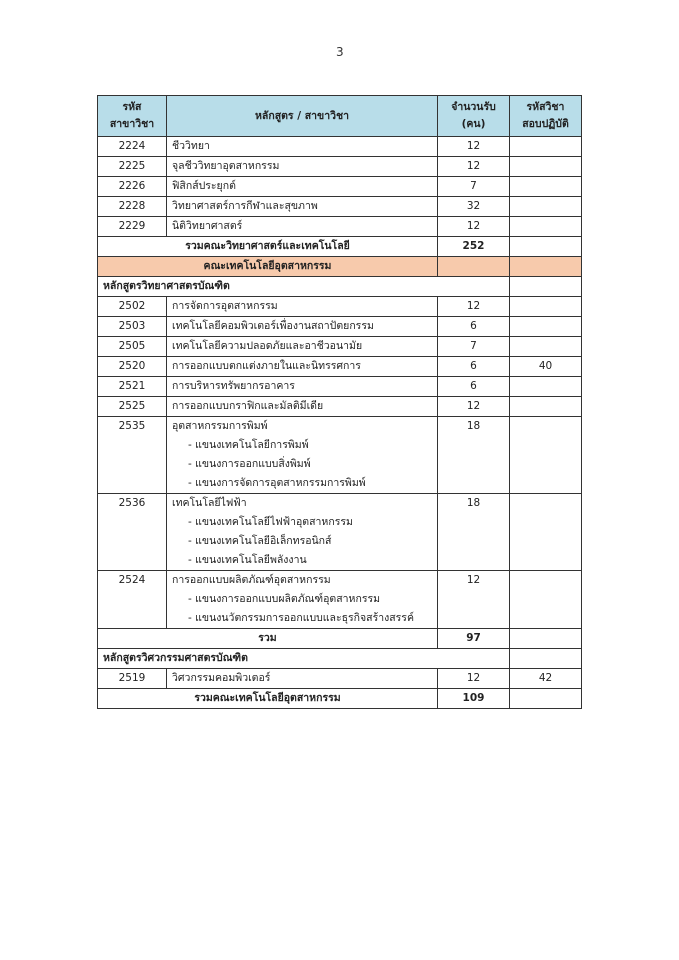 The height and width of the screenshot is (960, 679). Describe the element at coordinates (473, 116) in the screenshot. I see `header-count: จำนวนรับ (คน)` at that location.